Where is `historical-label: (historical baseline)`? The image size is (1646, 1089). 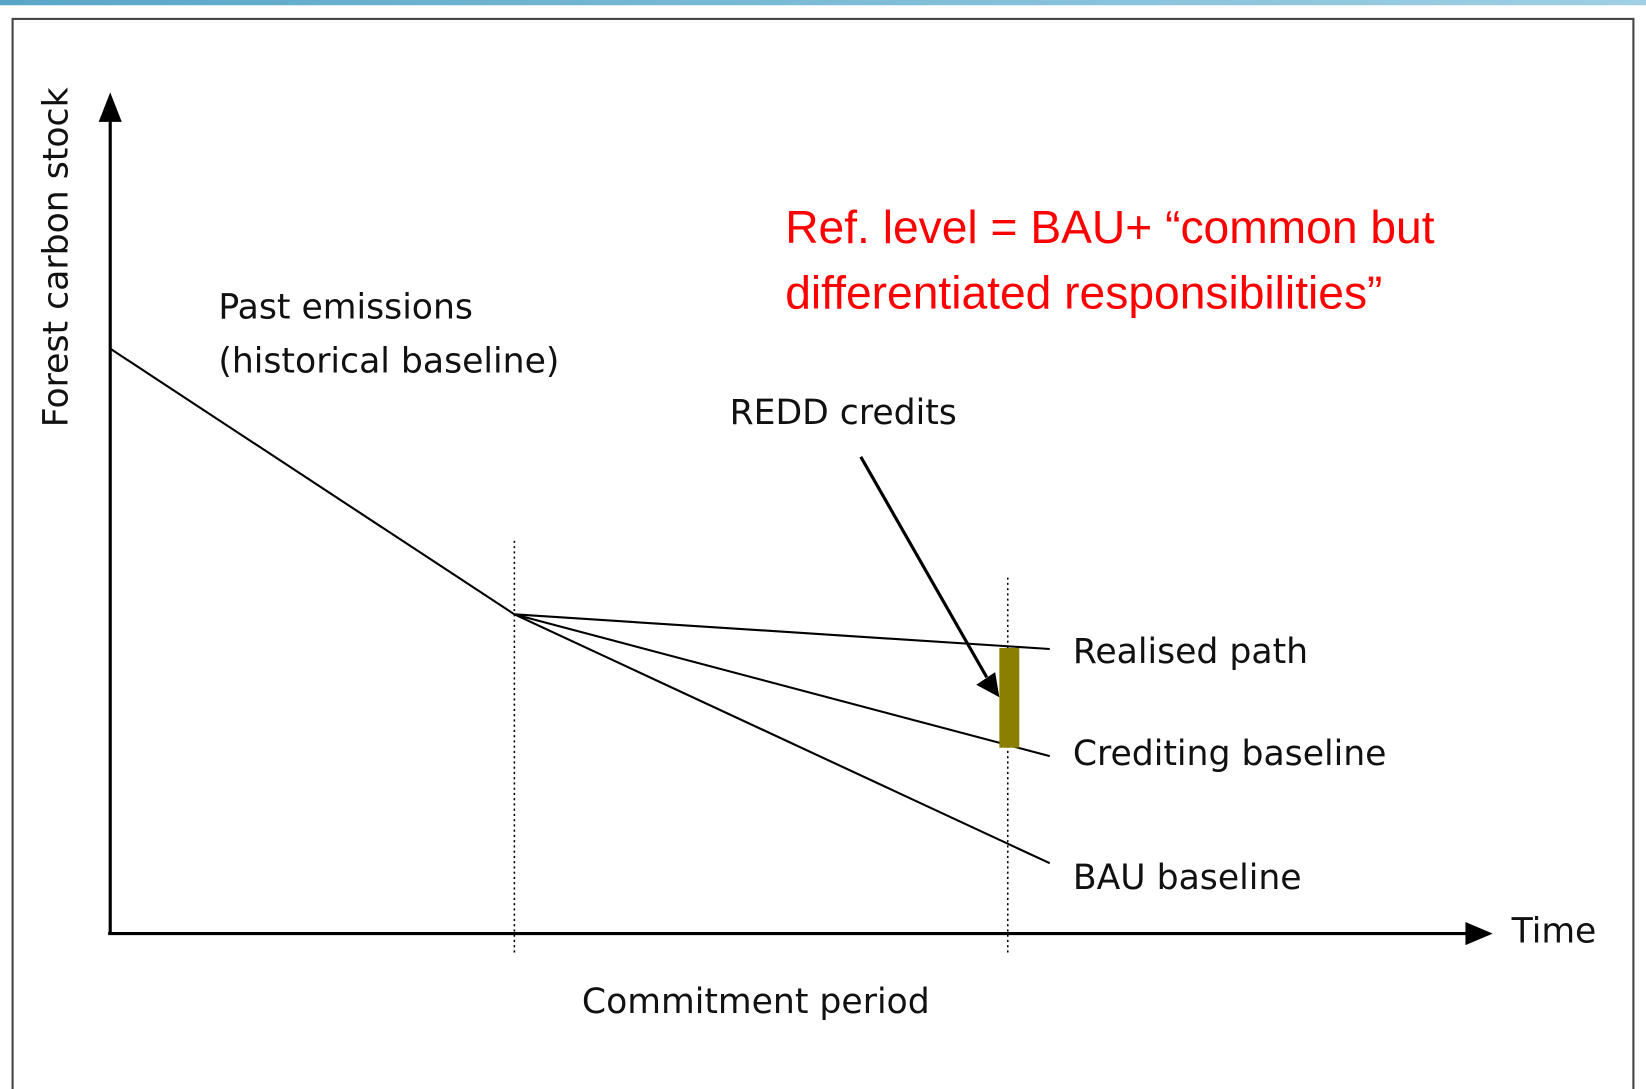
historical-label: (historical baseline) is located at coordinates (388, 361).